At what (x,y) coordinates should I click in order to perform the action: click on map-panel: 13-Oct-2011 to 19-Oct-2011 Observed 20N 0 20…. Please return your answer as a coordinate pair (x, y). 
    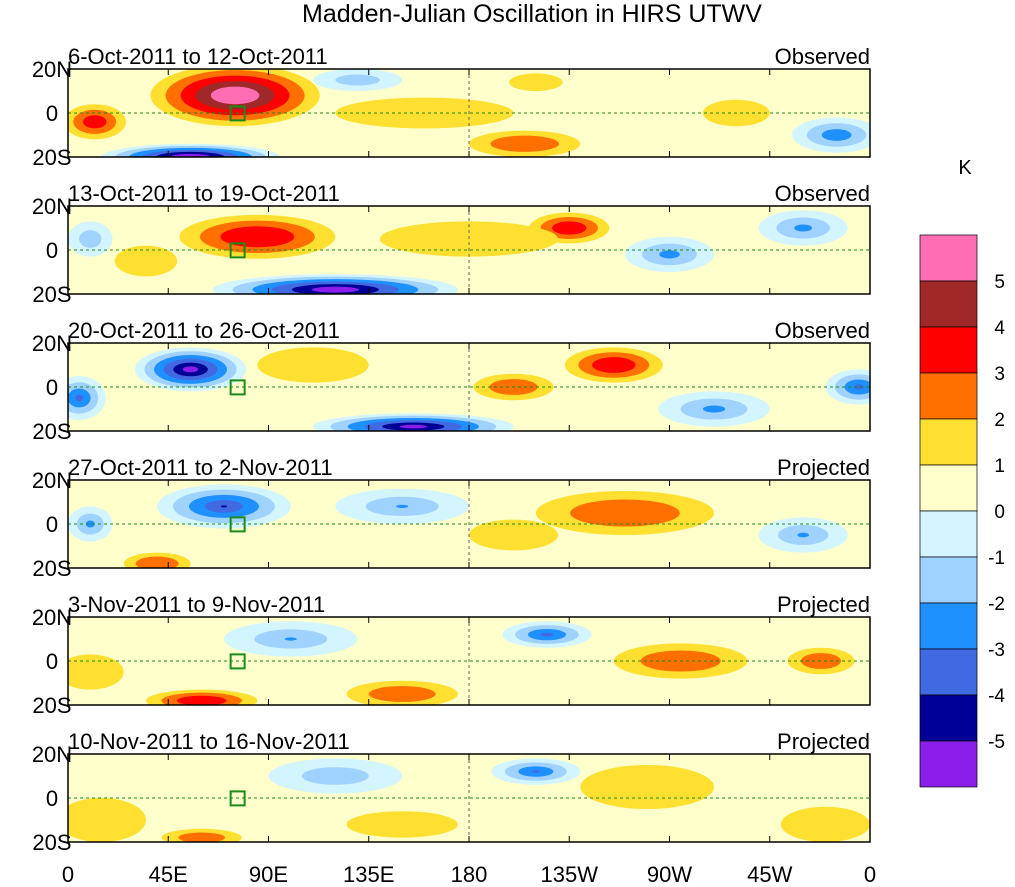
    Looking at the image, I should click on (451, 244).